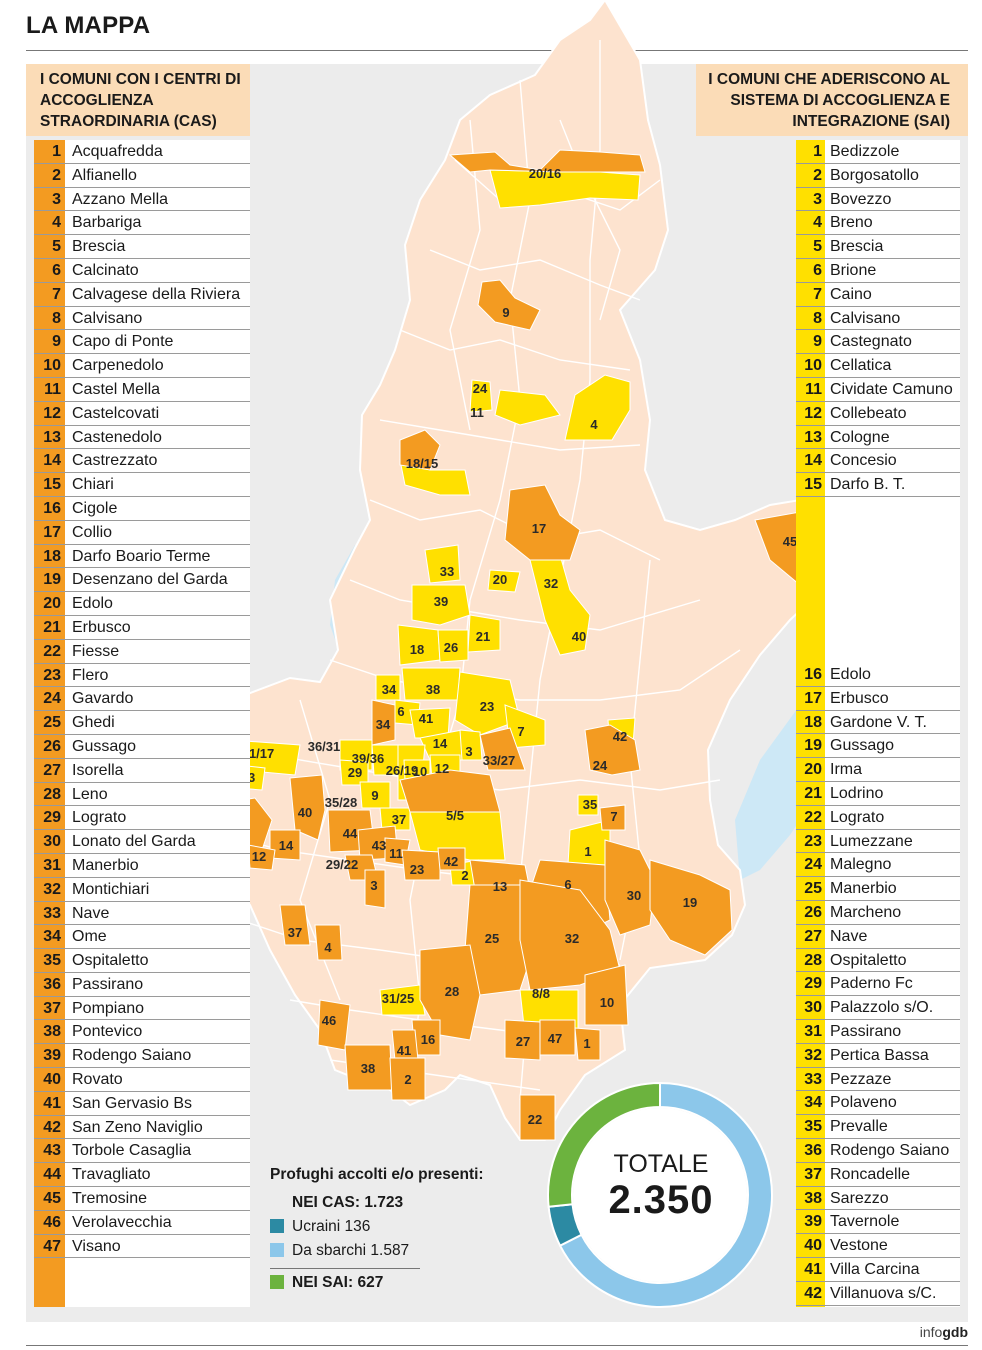 The width and height of the screenshot is (982, 1350). I want to click on item-name: Manerbio, so click(863, 889).